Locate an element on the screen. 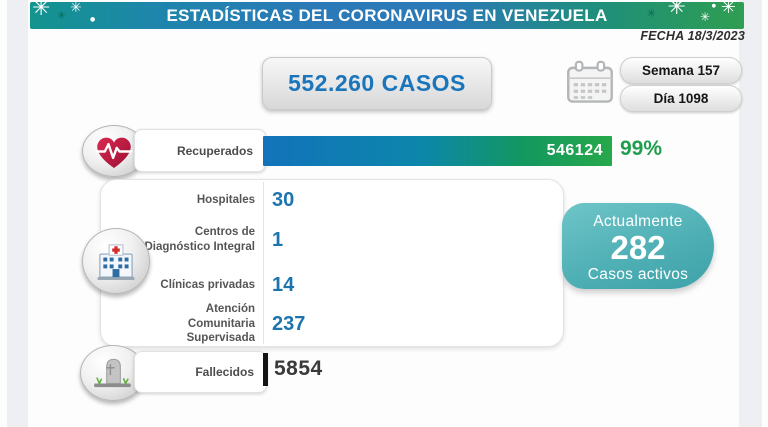 The image size is (768, 427). calendar-icon is located at coordinates (590, 82).